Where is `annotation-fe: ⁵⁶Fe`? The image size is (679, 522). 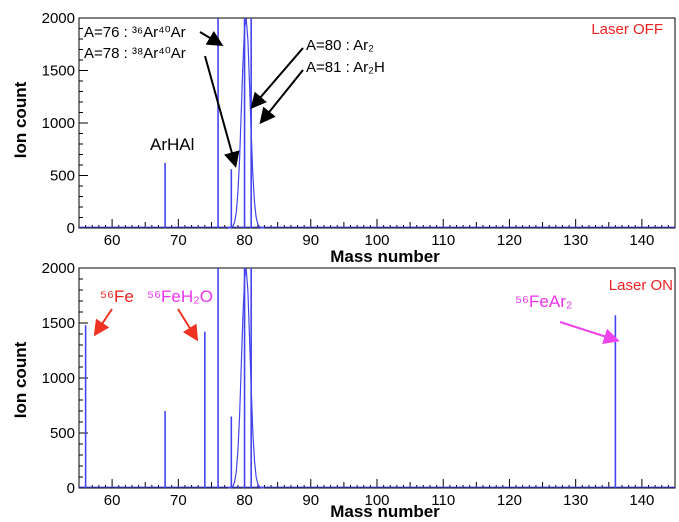 annotation-fe: ⁵⁶Fe is located at coordinates (117, 296).